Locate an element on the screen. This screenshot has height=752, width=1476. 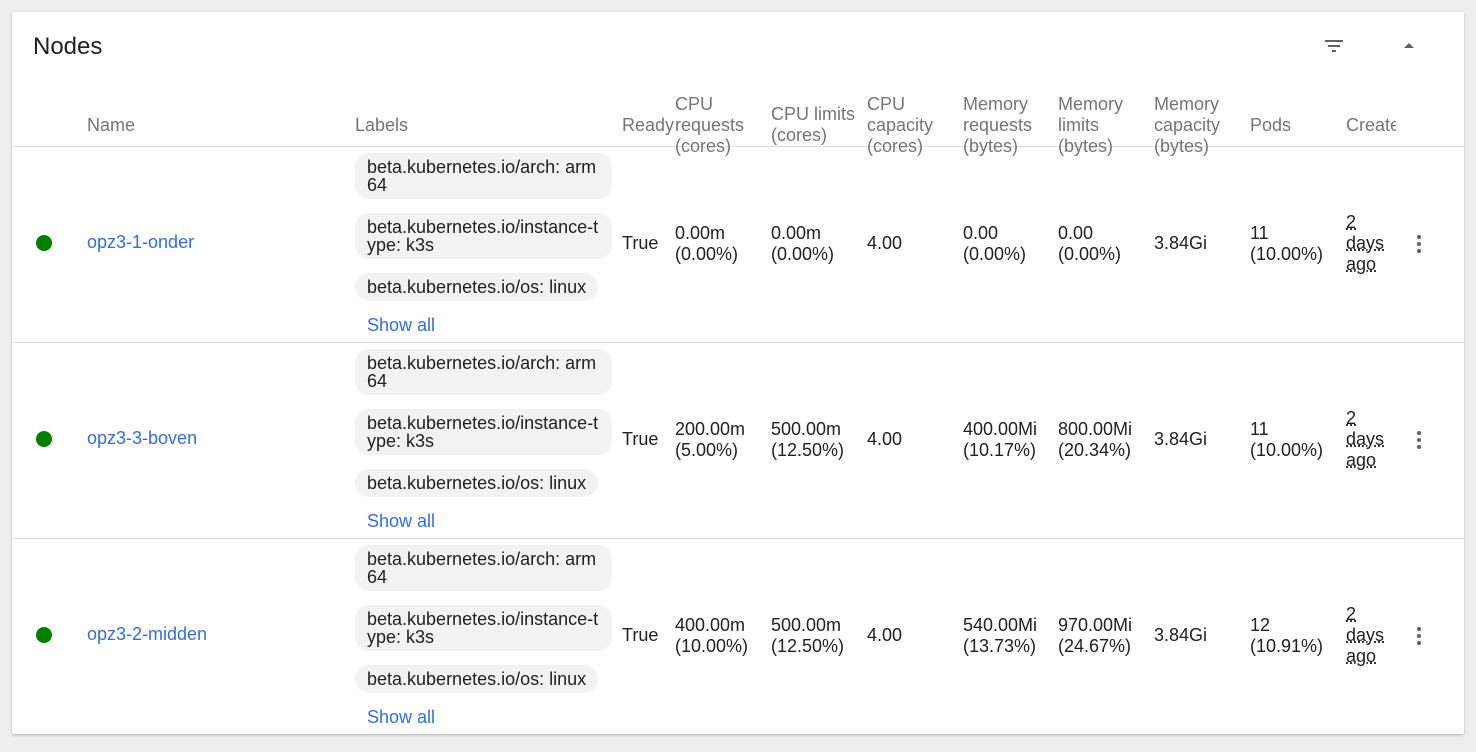
cpu-requests-value: 400.00m (10.00%) is located at coordinates (712, 635).